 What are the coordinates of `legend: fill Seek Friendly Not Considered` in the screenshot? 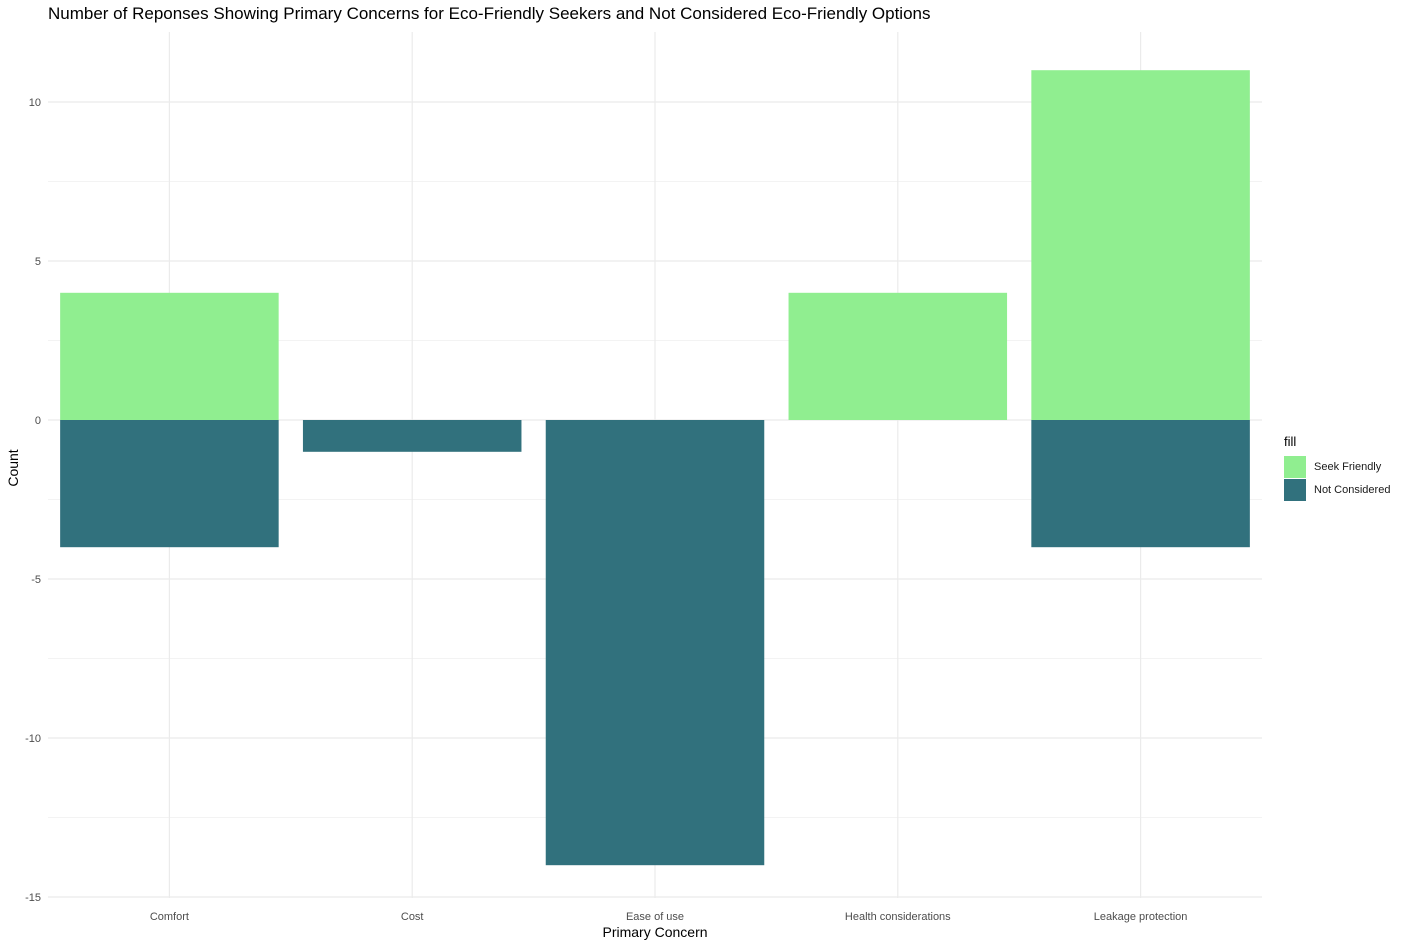 It's located at (1337, 467).